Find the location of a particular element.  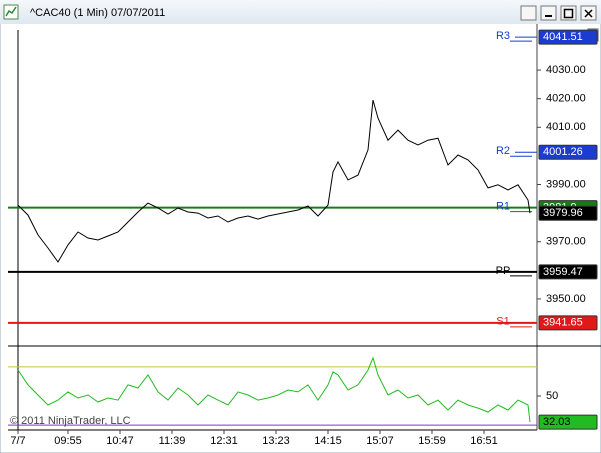

maximize-glyph is located at coordinates (568, 13).